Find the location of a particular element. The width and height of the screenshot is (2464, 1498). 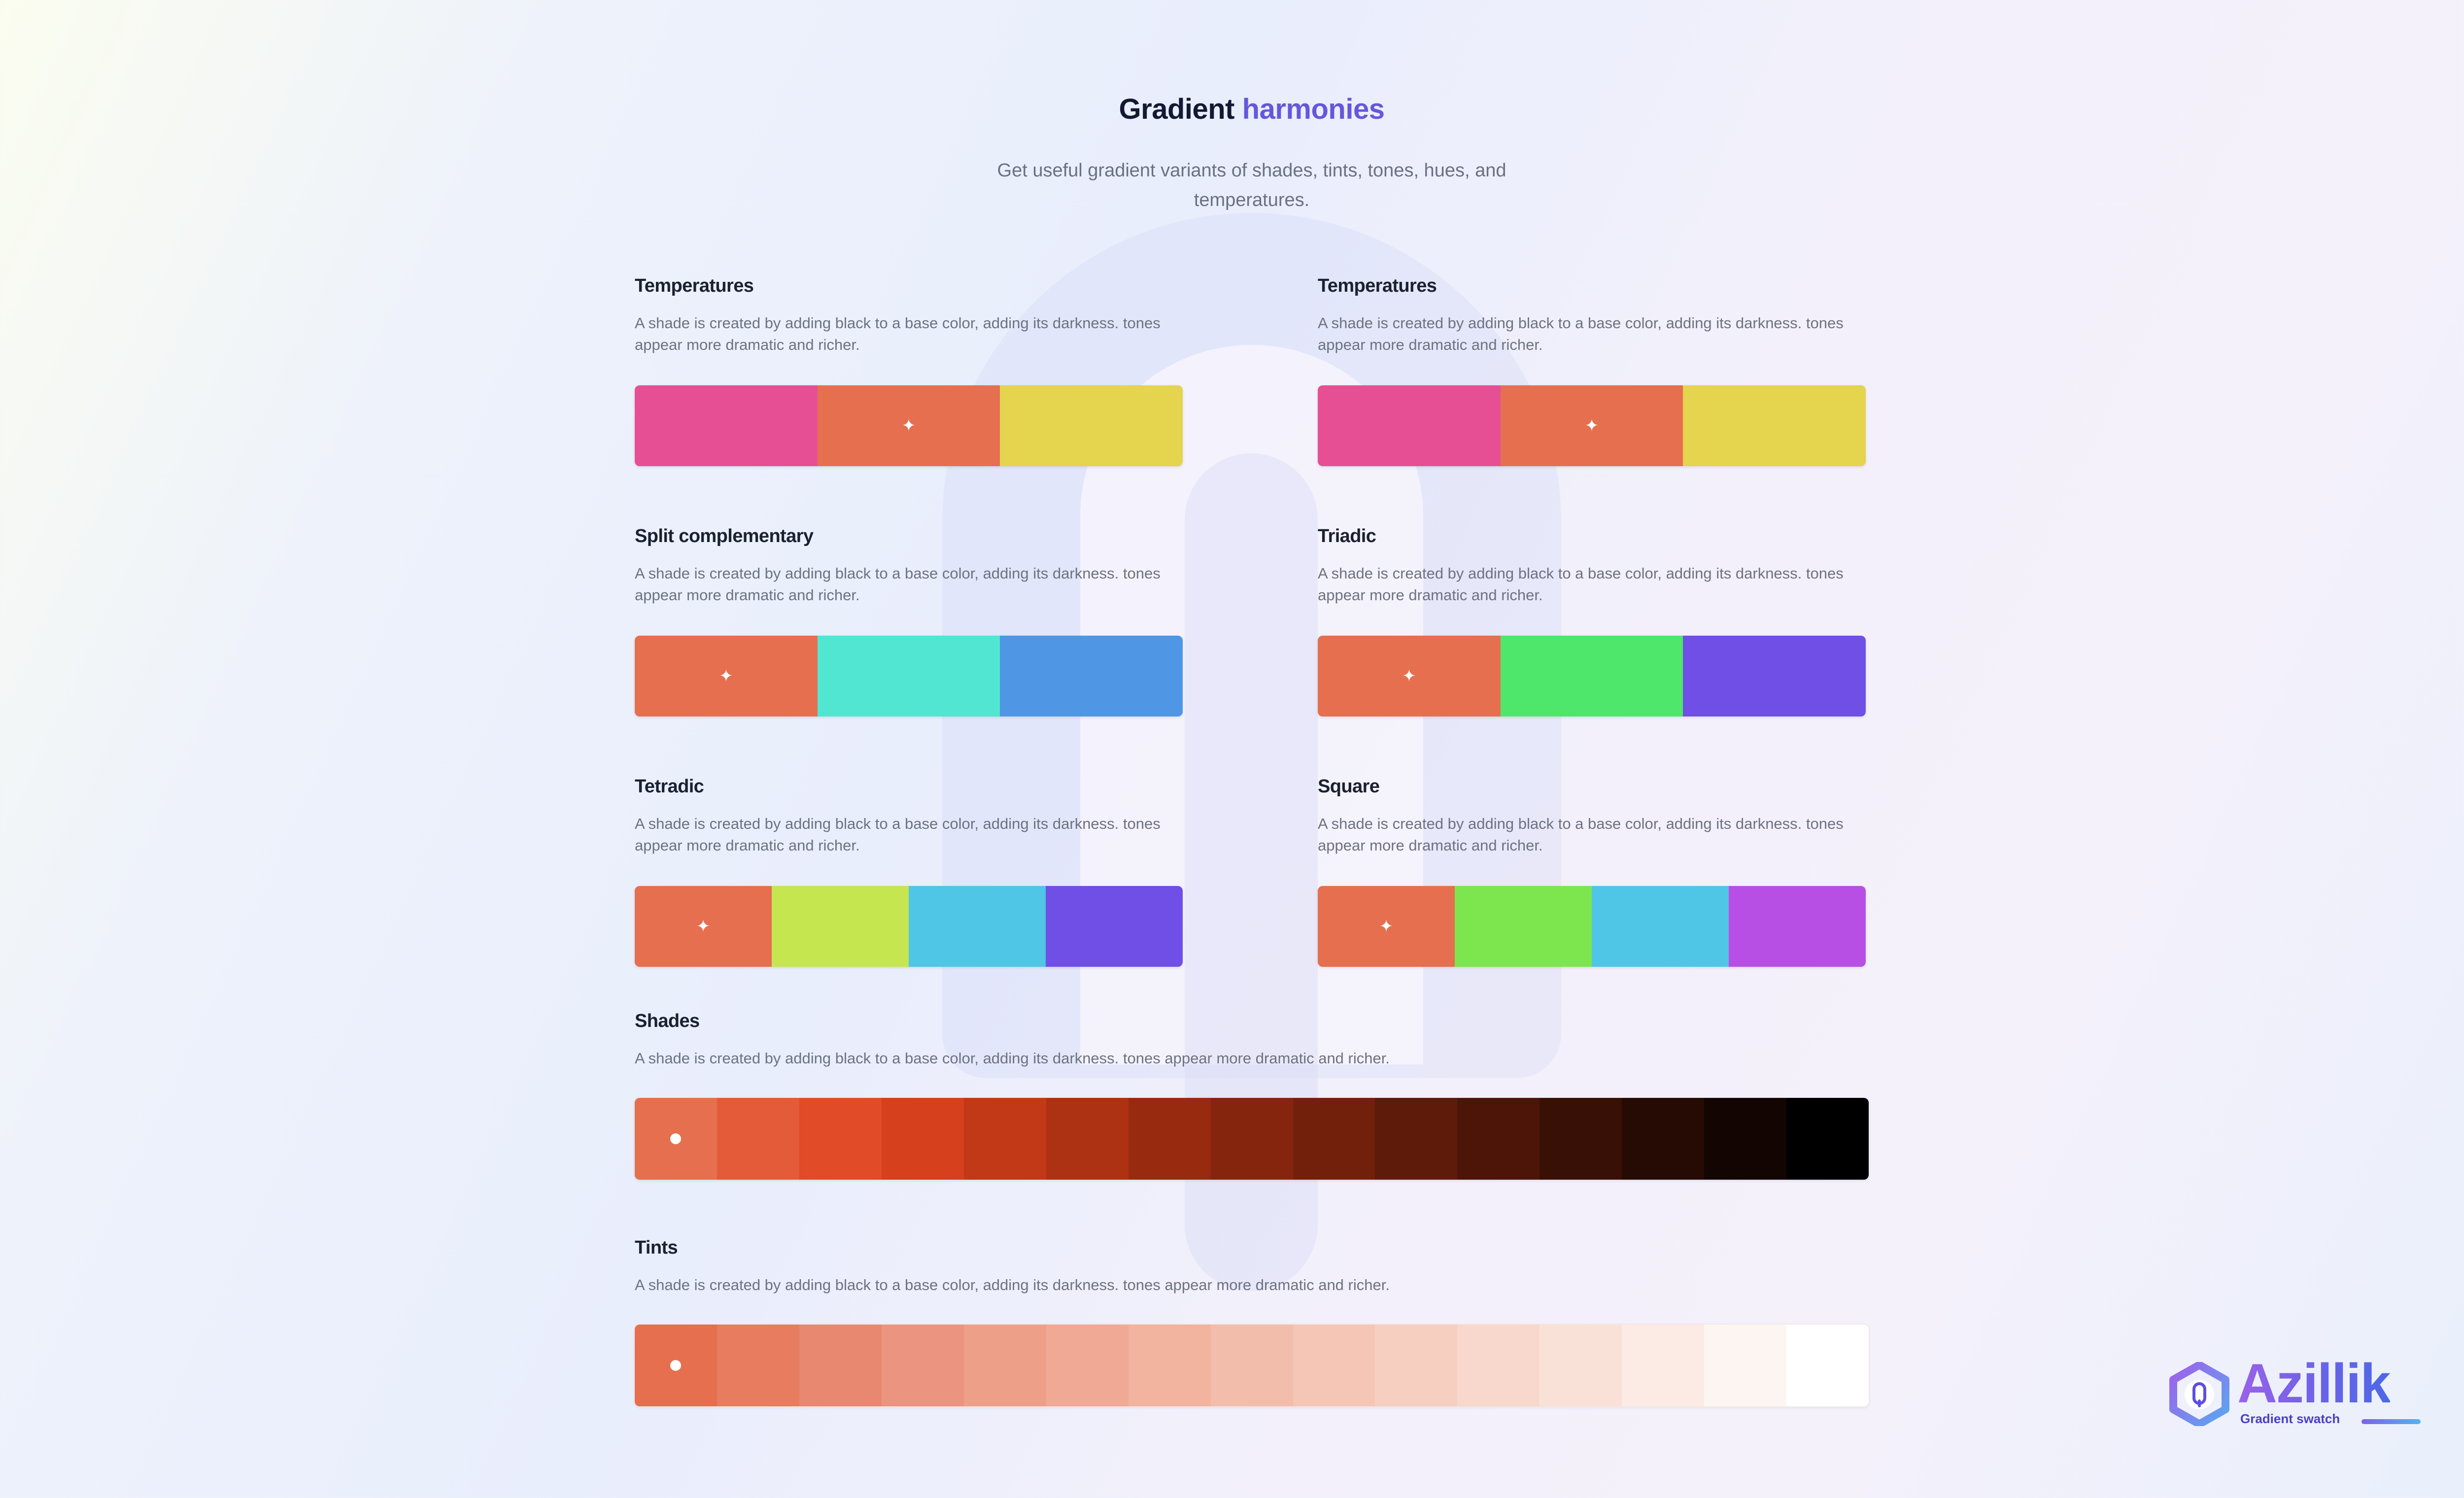

section-title: Triadic is located at coordinates (1347, 536).